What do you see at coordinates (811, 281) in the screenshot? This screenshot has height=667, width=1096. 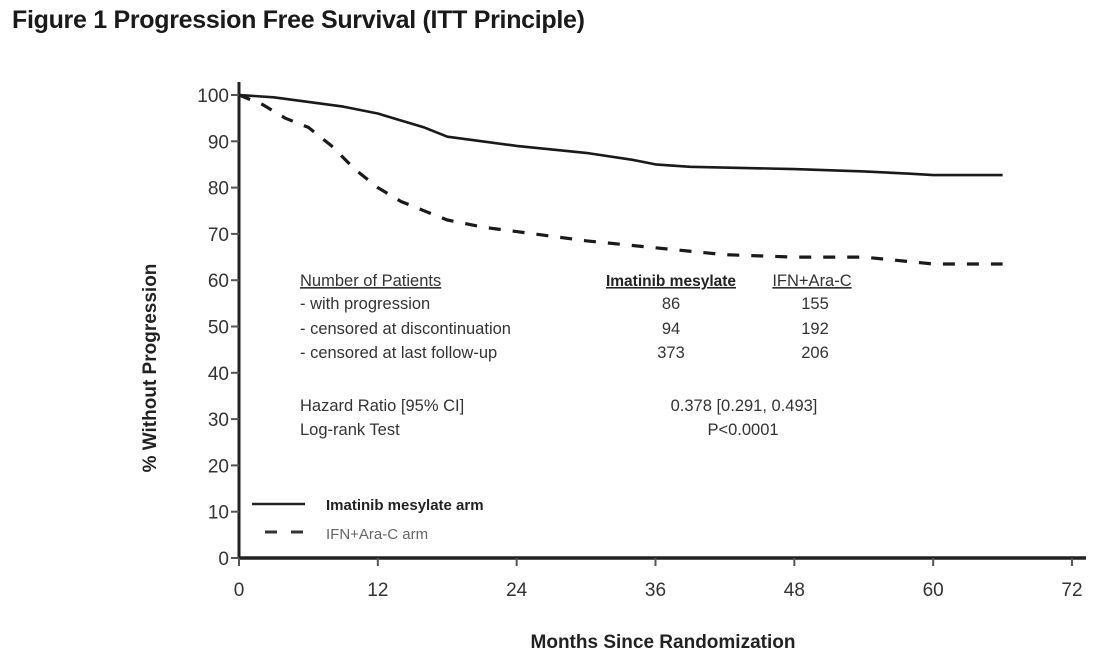 I see `table-column-ifn: IFN+Ara-C` at bounding box center [811, 281].